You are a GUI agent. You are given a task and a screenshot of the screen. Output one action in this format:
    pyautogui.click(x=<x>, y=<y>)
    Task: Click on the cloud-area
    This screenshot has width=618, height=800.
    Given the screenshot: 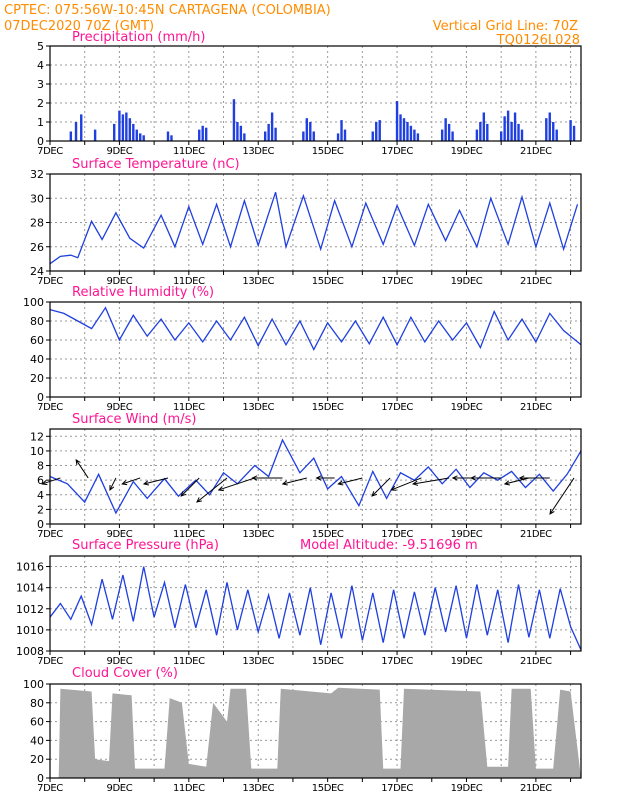 What is the action you would take?
    pyautogui.click(x=315, y=732)
    